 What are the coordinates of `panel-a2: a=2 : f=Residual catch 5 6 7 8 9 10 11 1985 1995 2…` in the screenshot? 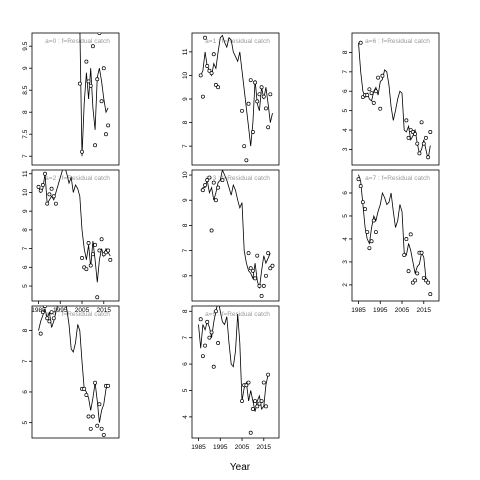 It's located at (71, 241).